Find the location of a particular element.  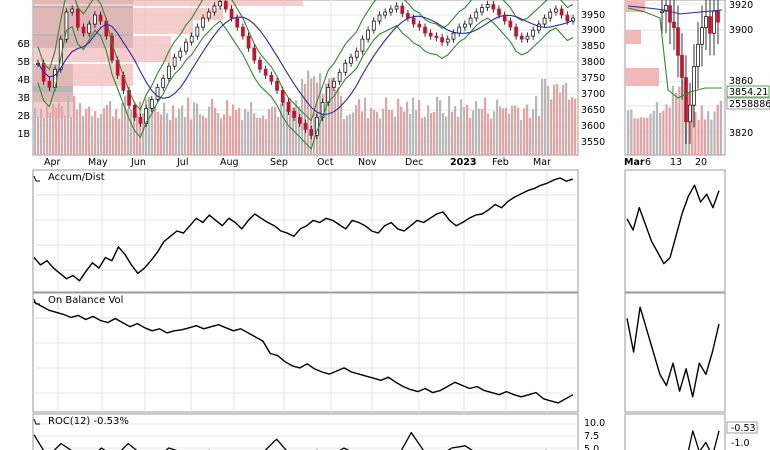

panel-legend-marker is located at coordinates (36, 421).